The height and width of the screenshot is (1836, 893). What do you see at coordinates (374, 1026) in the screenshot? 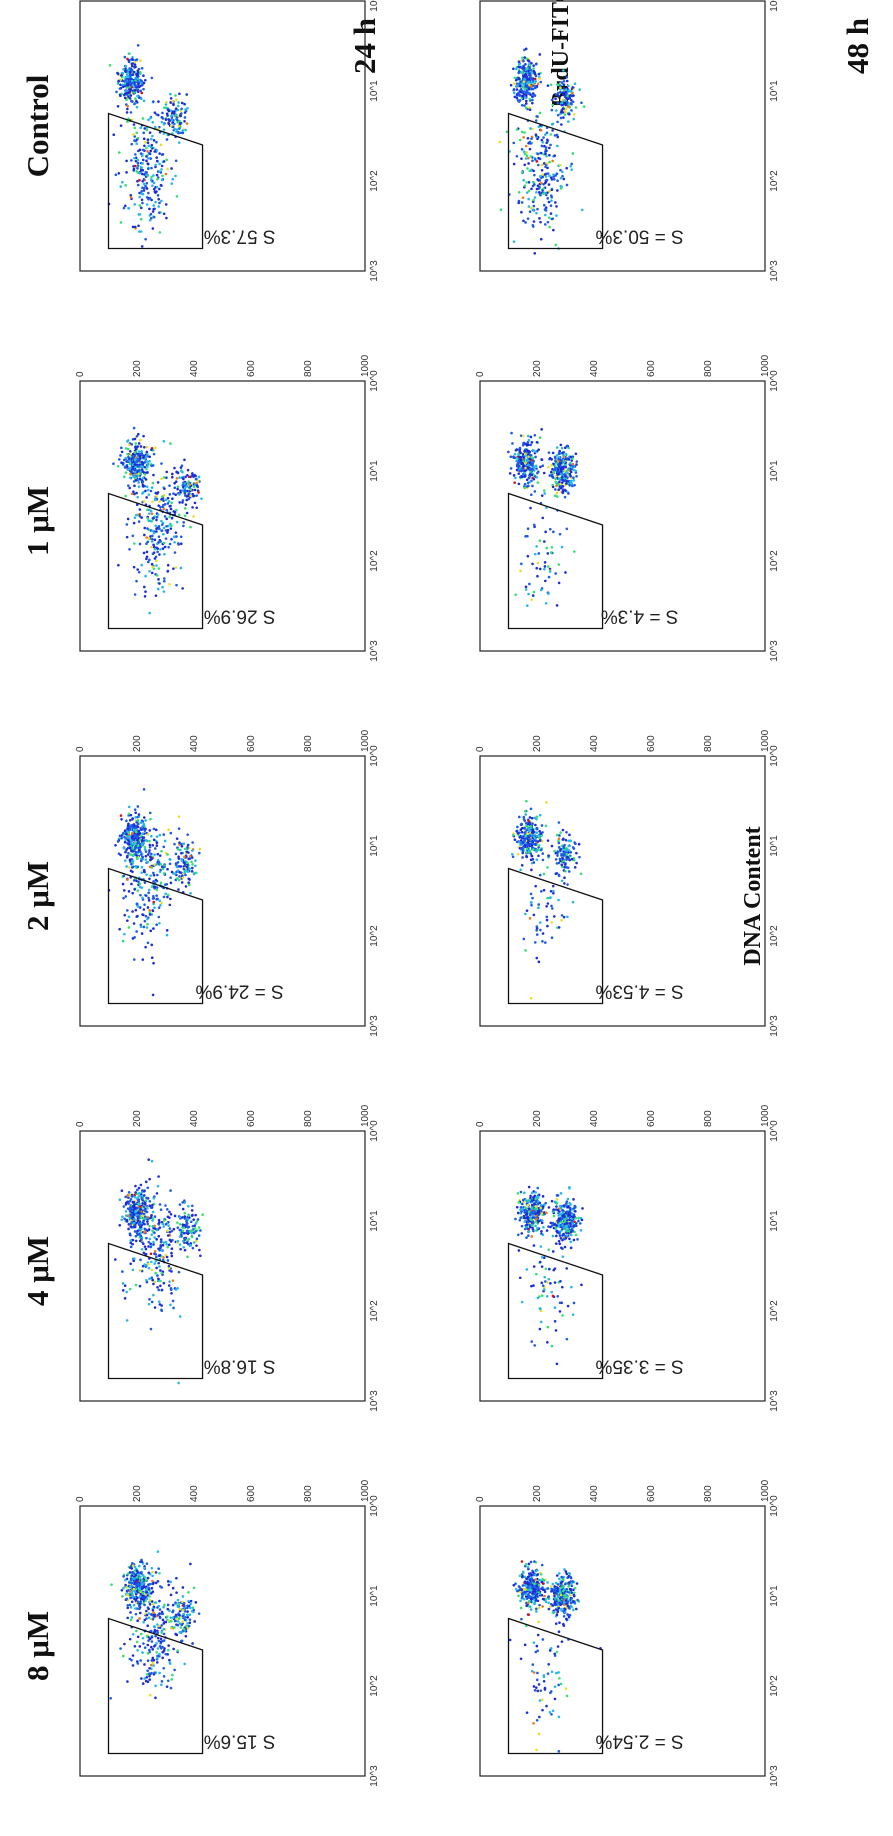
I see `y-tick-label: 10^3` at bounding box center [374, 1026].